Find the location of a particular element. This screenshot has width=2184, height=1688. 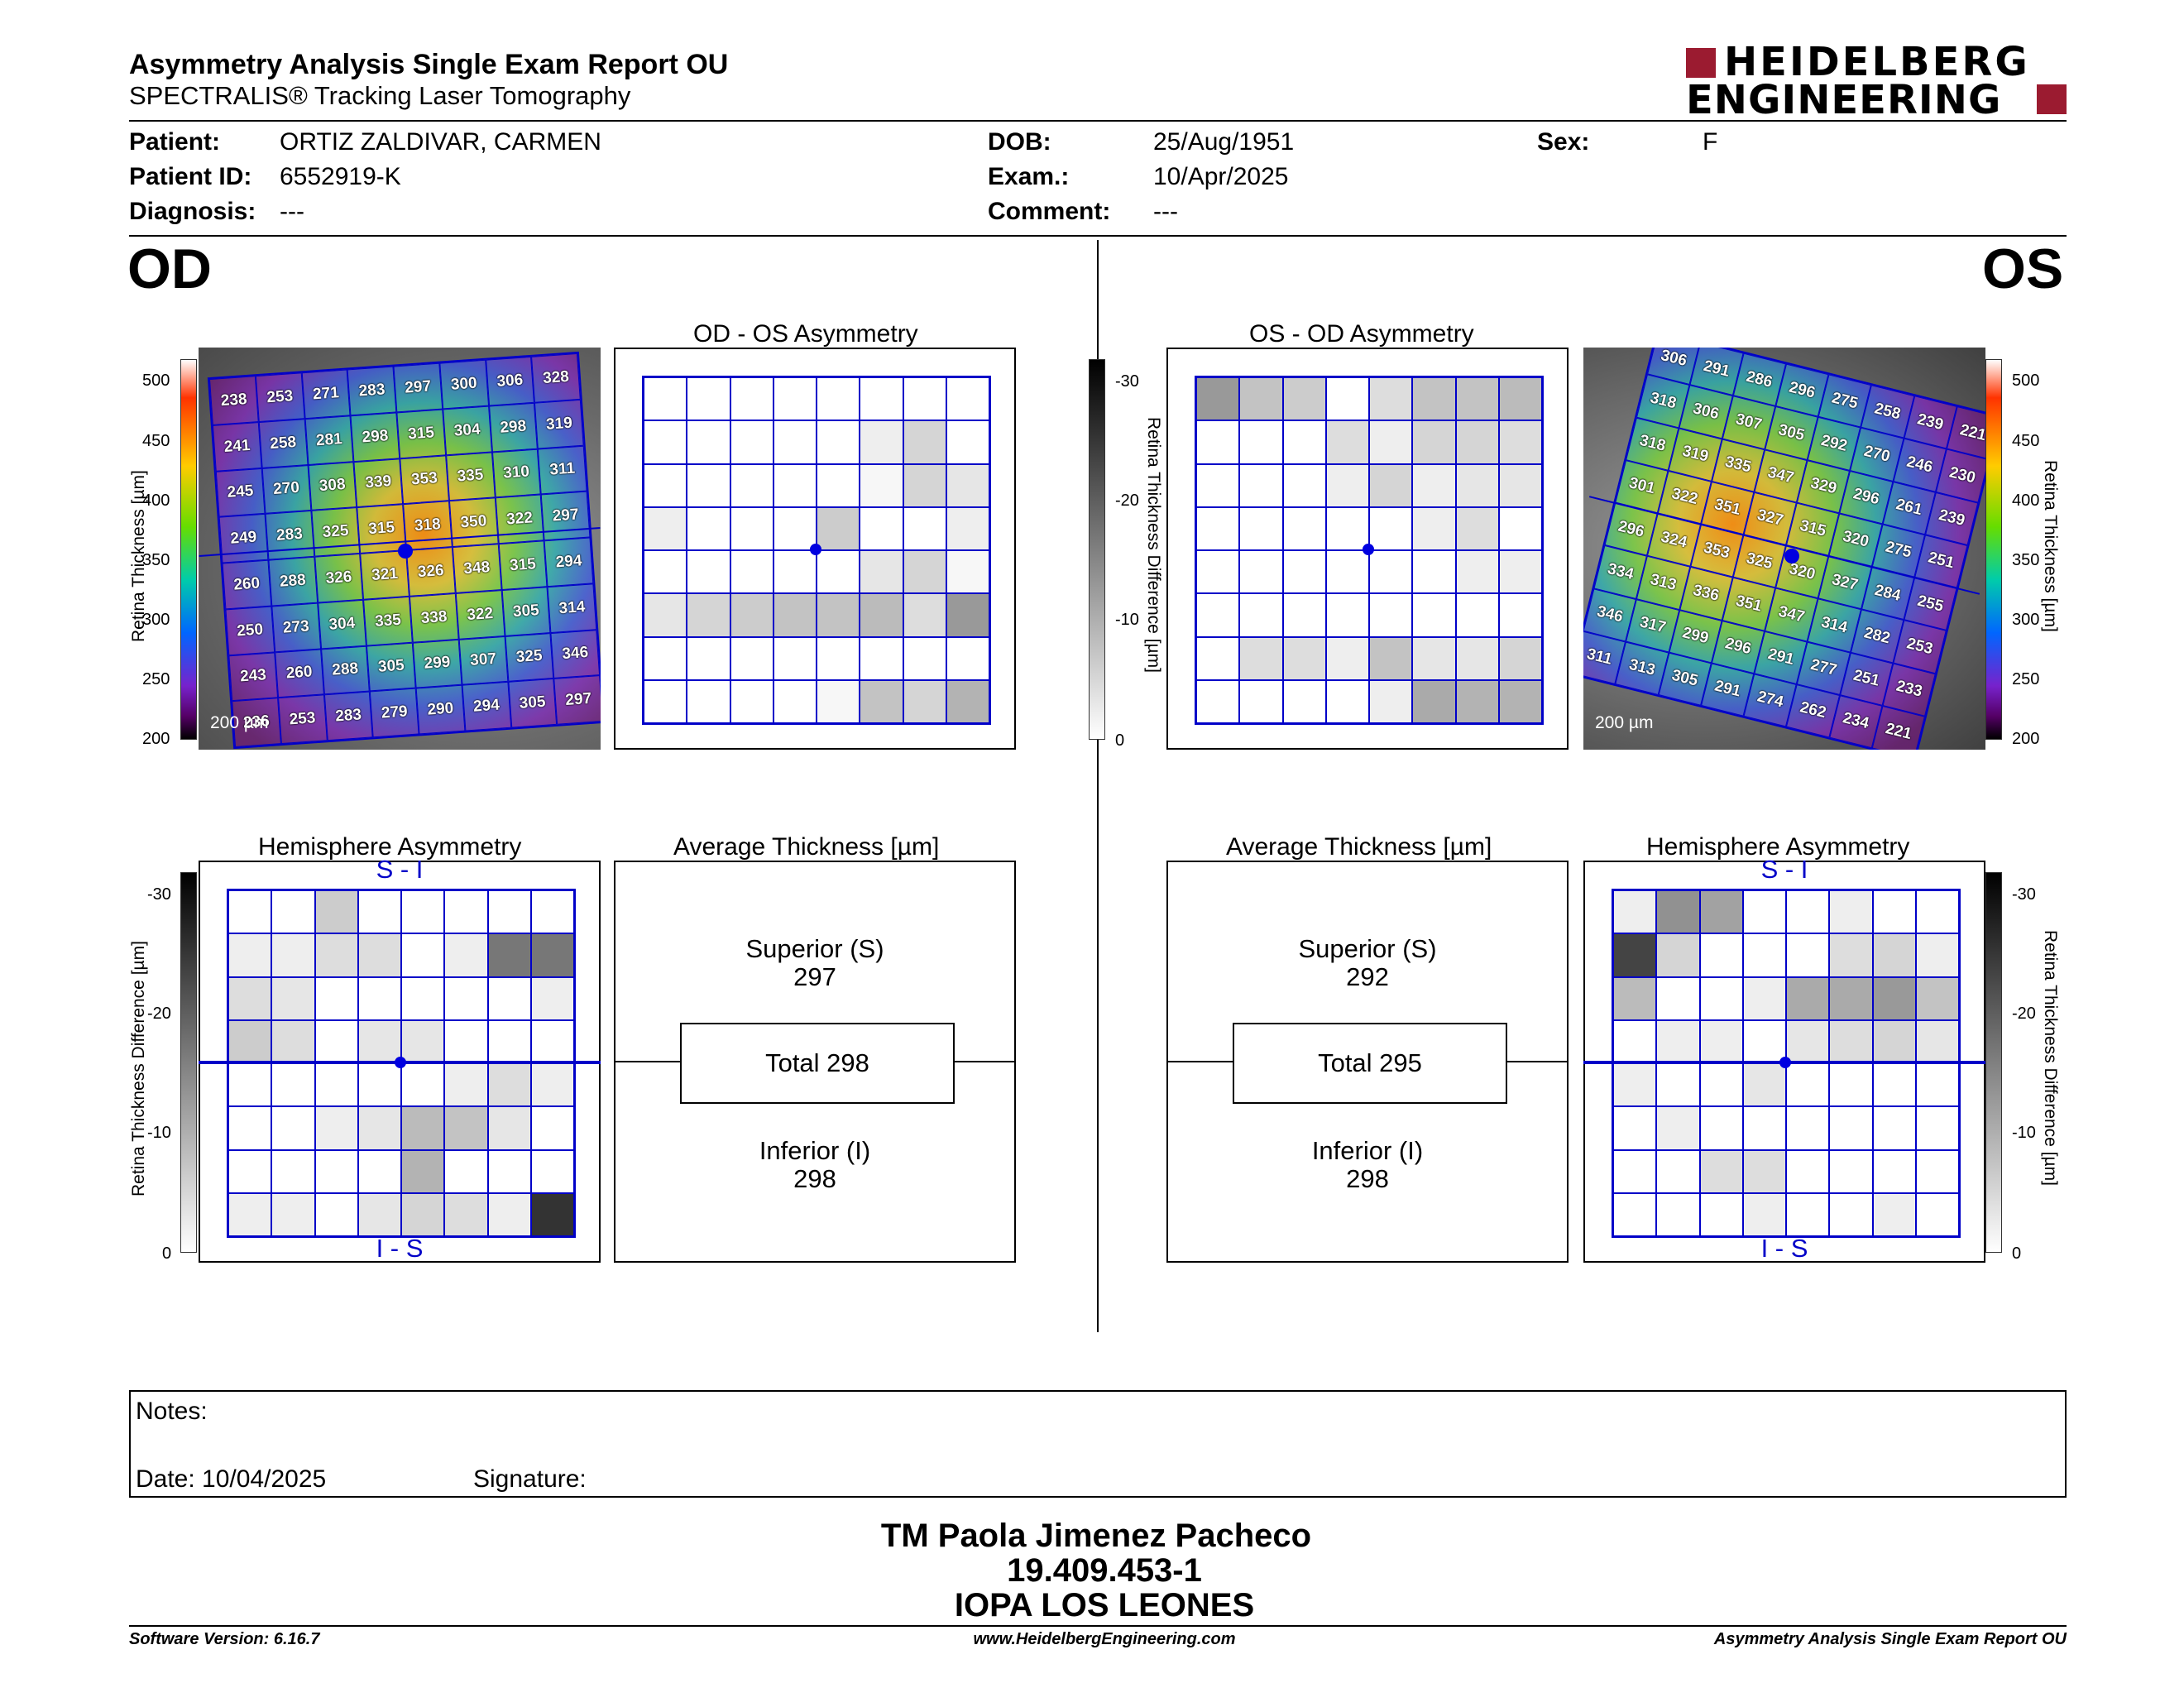

od-thickness-value: 319 is located at coordinates (559, 424).